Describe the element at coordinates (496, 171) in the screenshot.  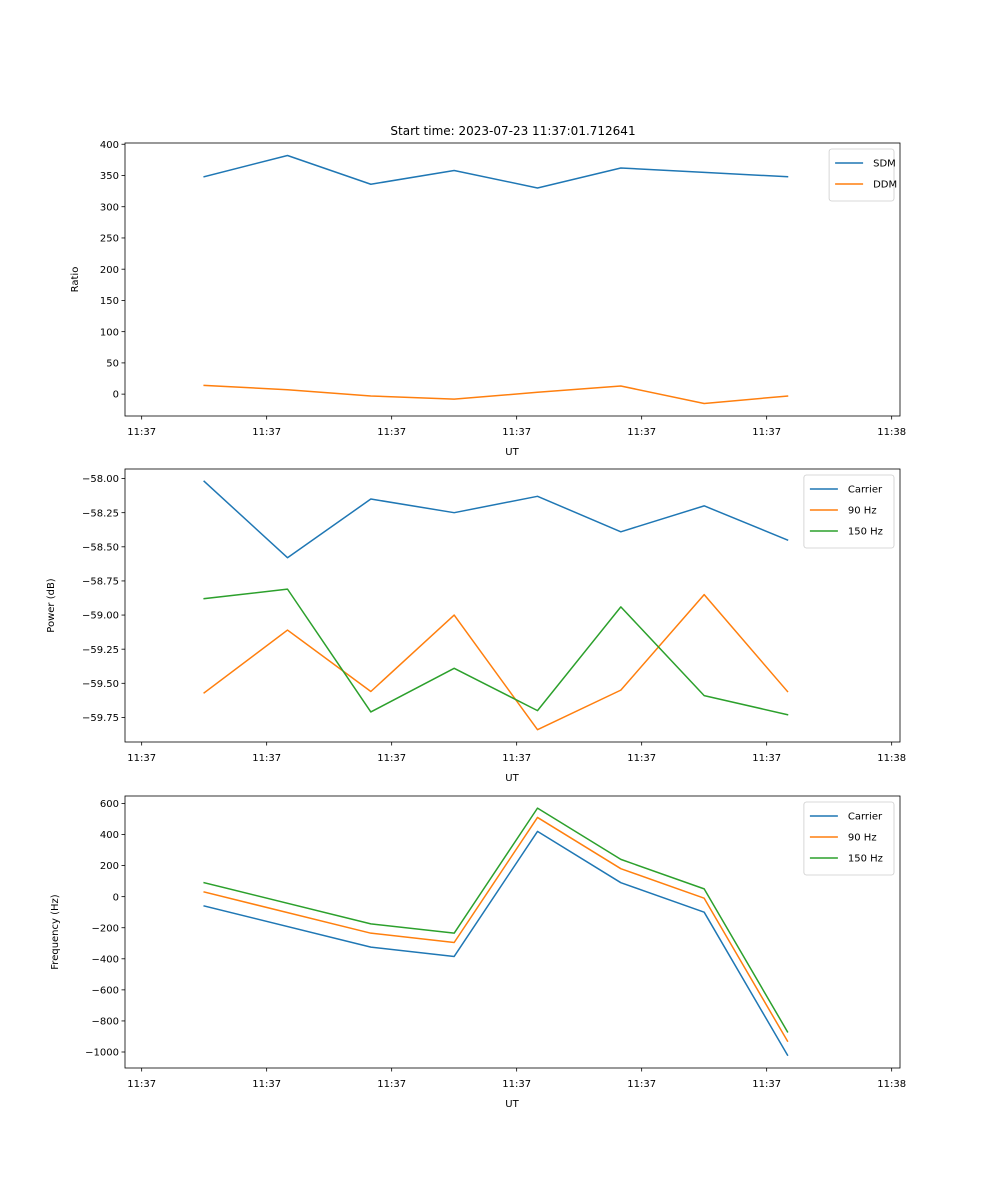
I see `series-line-sdm` at that location.